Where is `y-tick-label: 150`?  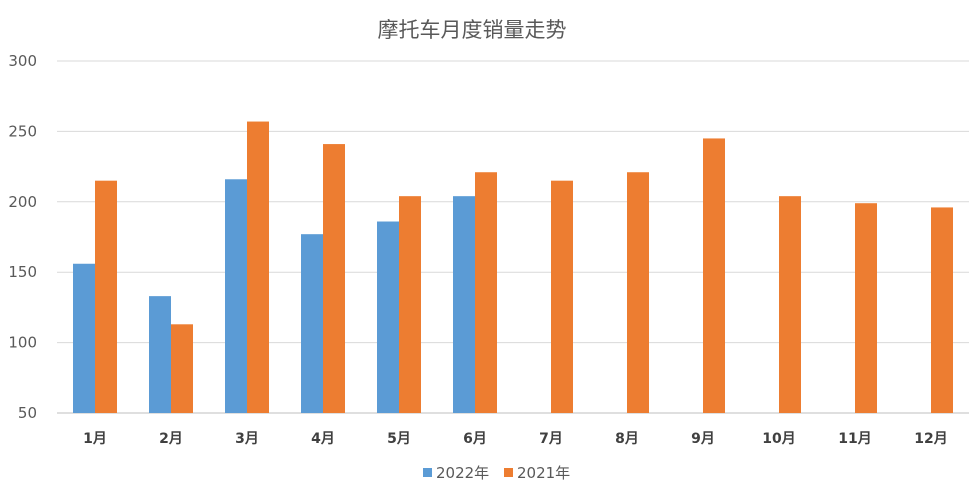 y-tick-label: 150 is located at coordinates (22, 272).